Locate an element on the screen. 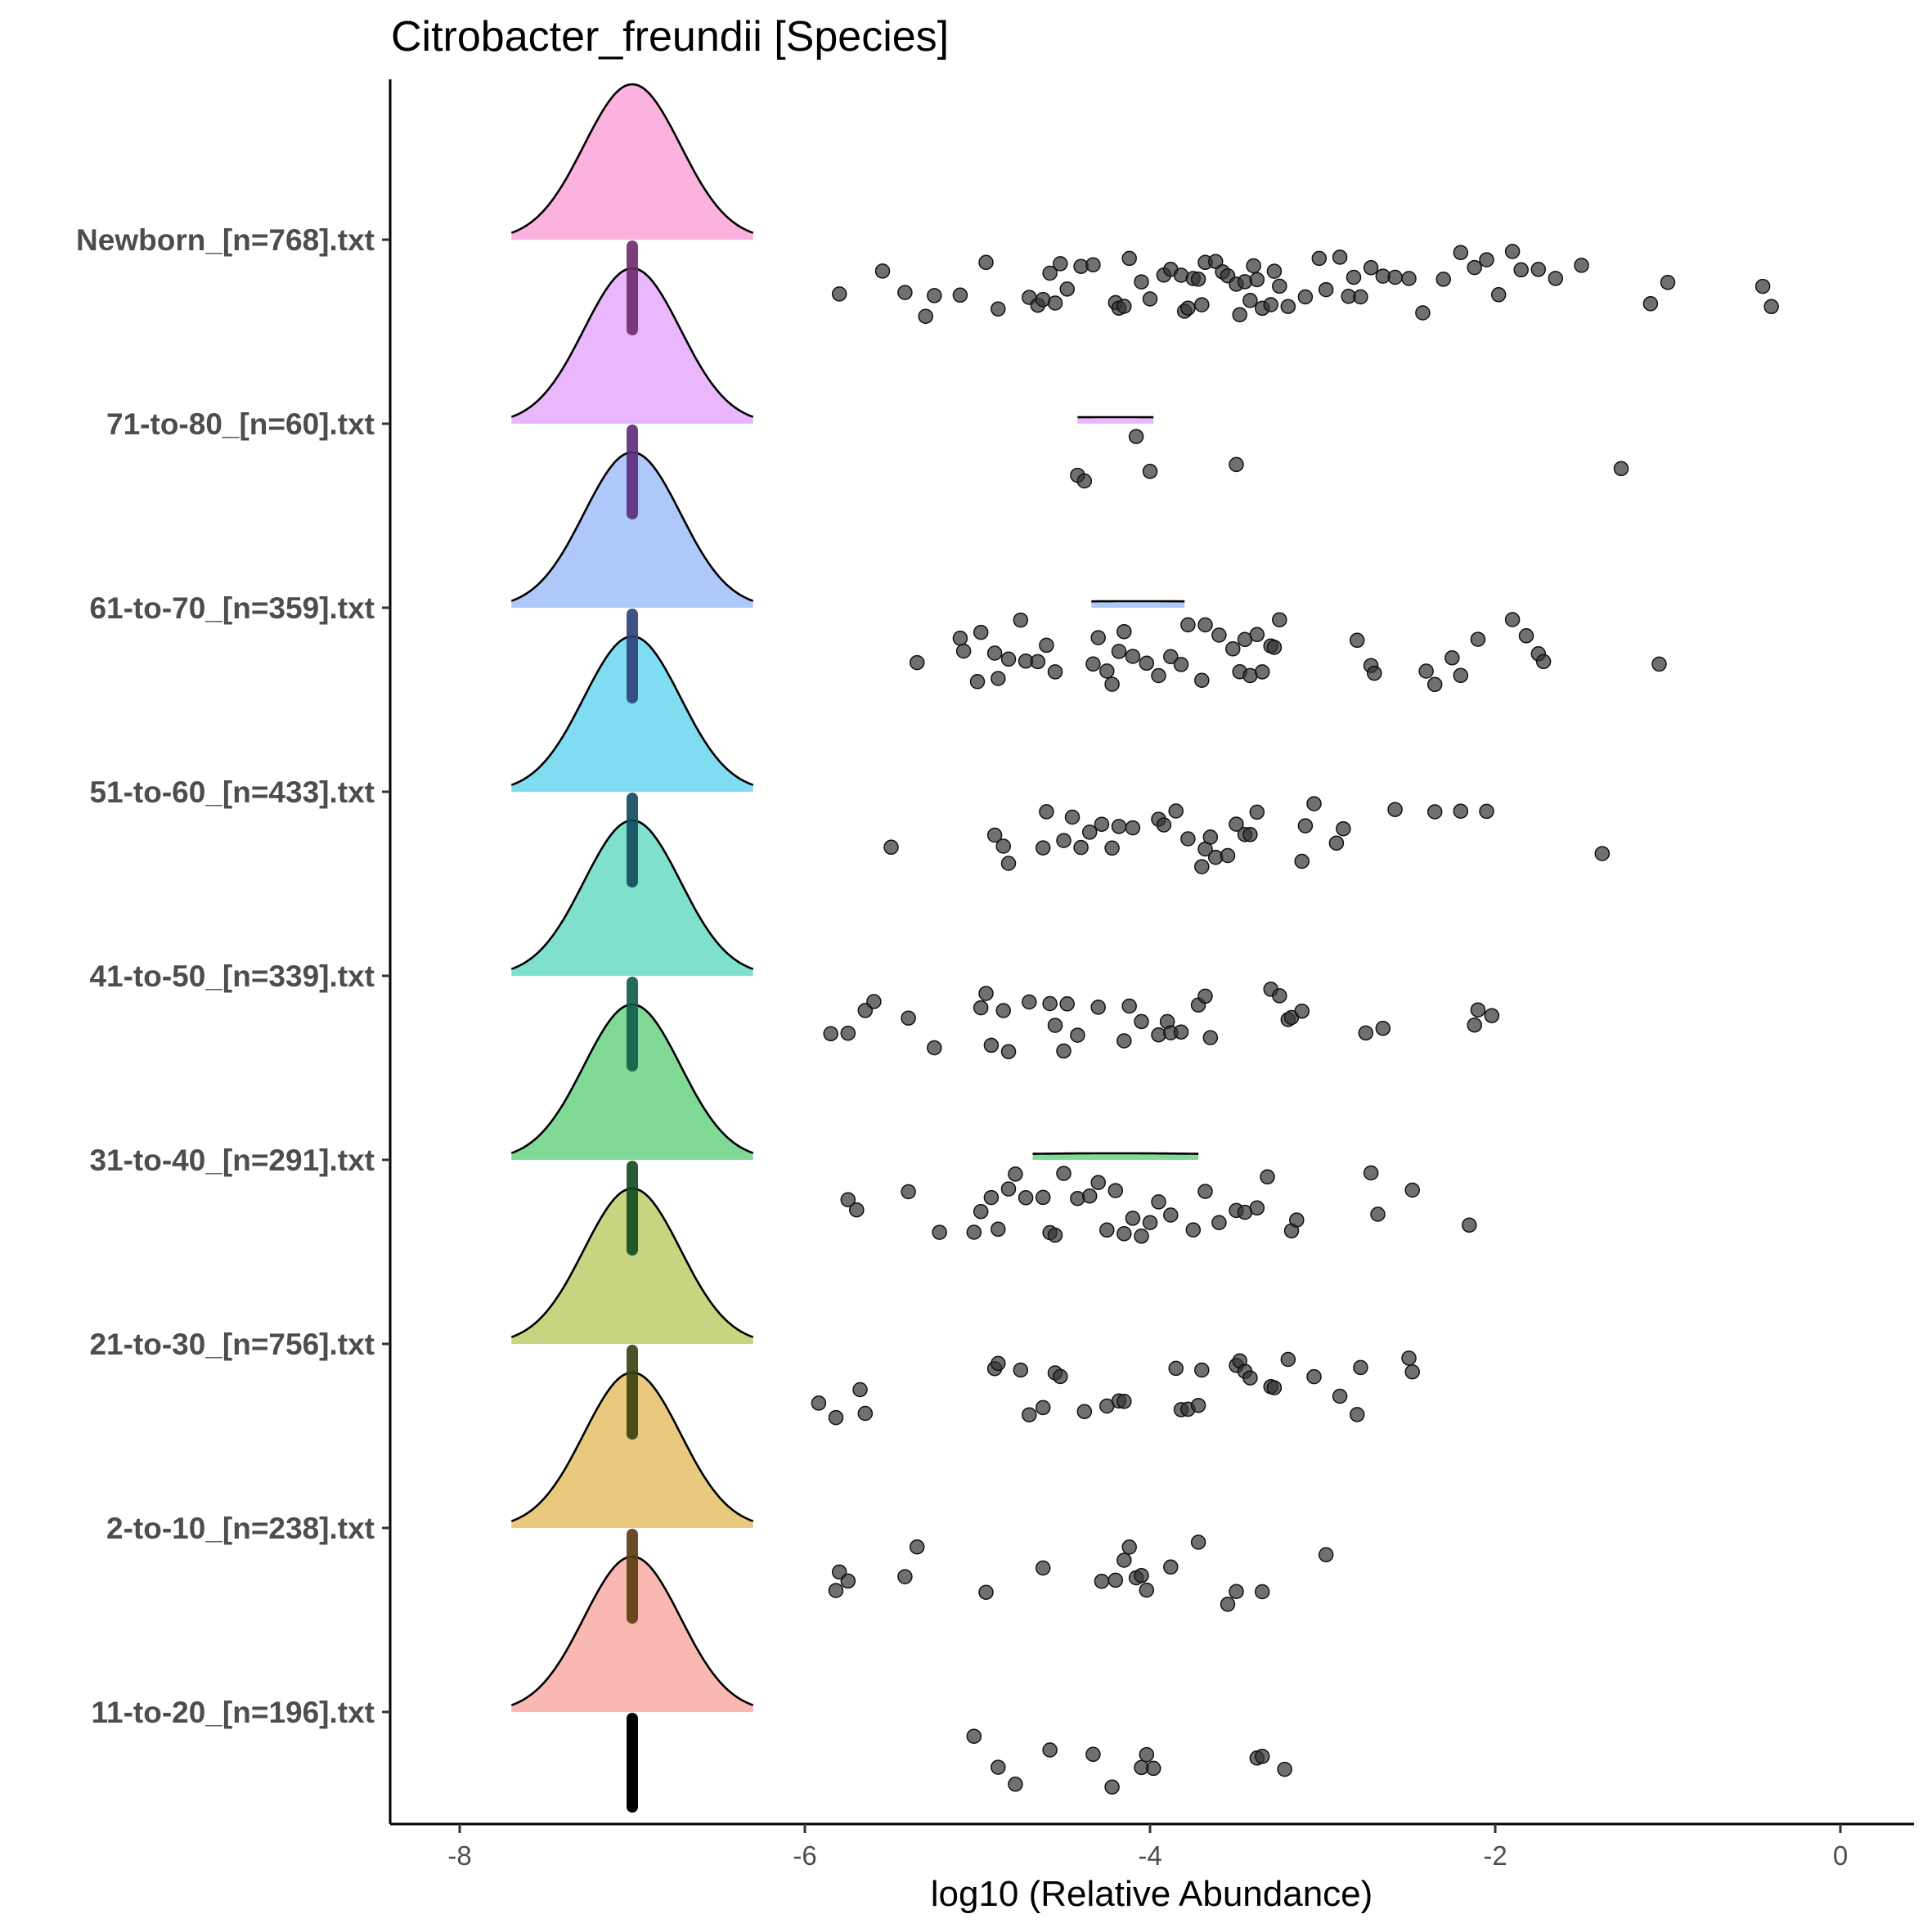 Image resolution: width=1932 pixels, height=1932 pixels. x-tick-label-4: 0 is located at coordinates (1841, 1856).